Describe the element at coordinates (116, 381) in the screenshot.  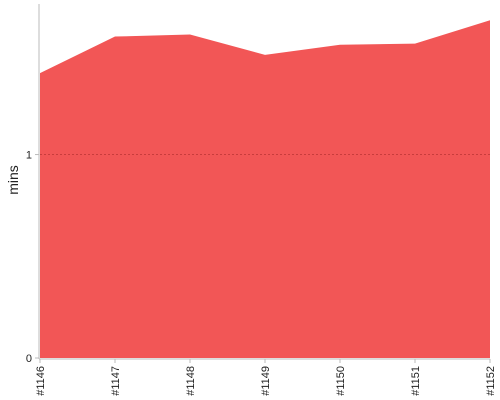
I see `x-tick-label-1147: #1147` at that location.